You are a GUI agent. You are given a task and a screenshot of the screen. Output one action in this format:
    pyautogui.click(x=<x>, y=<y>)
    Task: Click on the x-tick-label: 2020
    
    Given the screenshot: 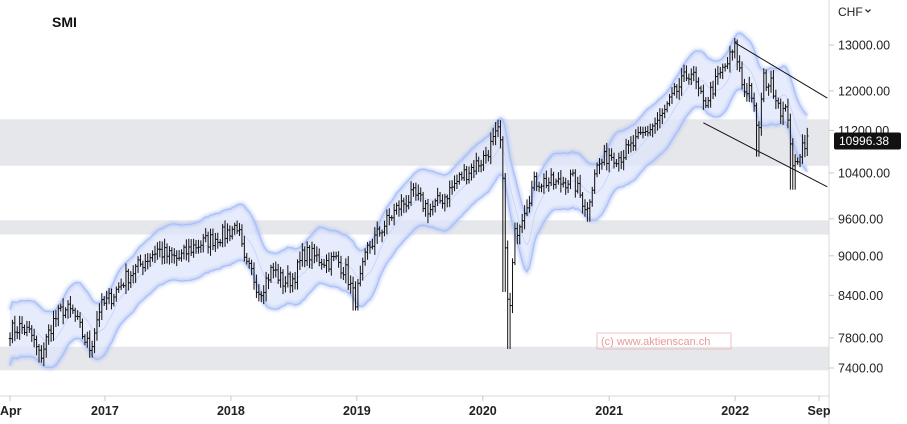 What is the action you would take?
    pyautogui.click(x=483, y=411)
    